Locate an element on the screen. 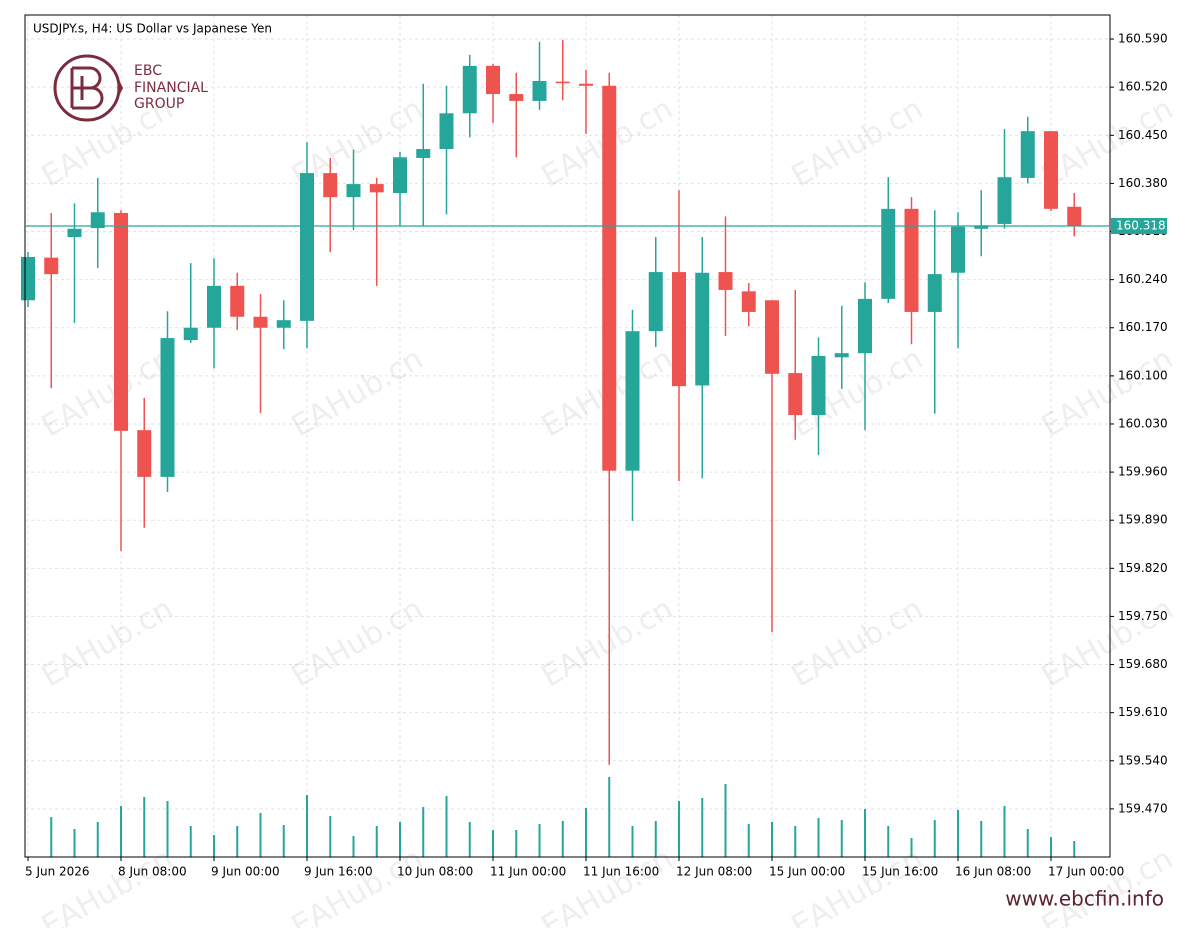 This screenshot has width=1200, height=928. x-tick-label: 16 Jun 08:00 is located at coordinates (993, 872).